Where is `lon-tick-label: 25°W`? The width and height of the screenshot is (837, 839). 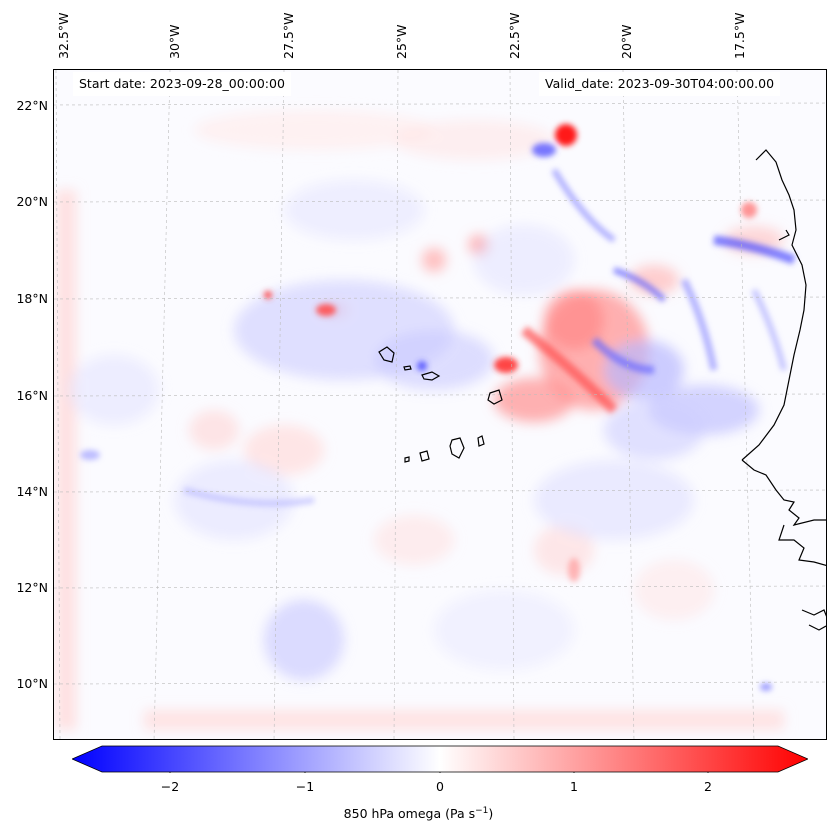
lon-tick-label: 25°W is located at coordinates (401, 41).